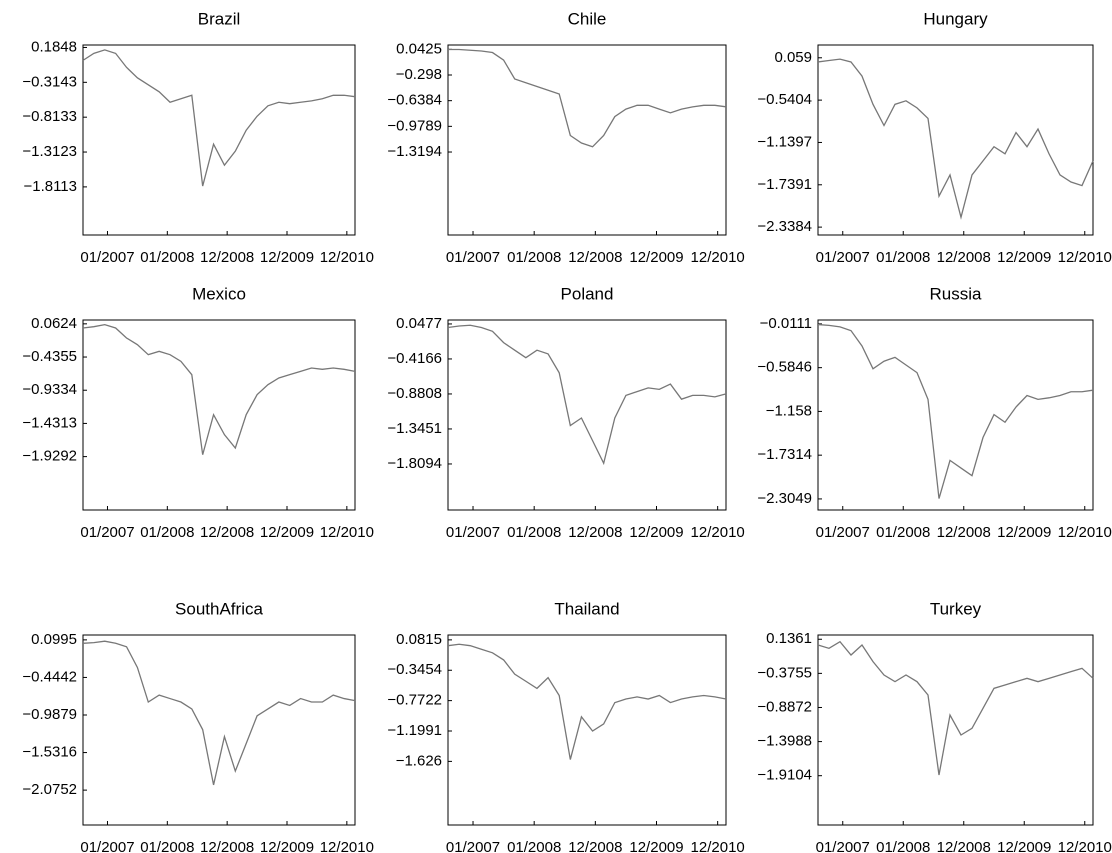 Image resolution: width=1112 pixels, height=853 pixels. I want to click on y-tick-label: −1.4313, so click(49, 422).